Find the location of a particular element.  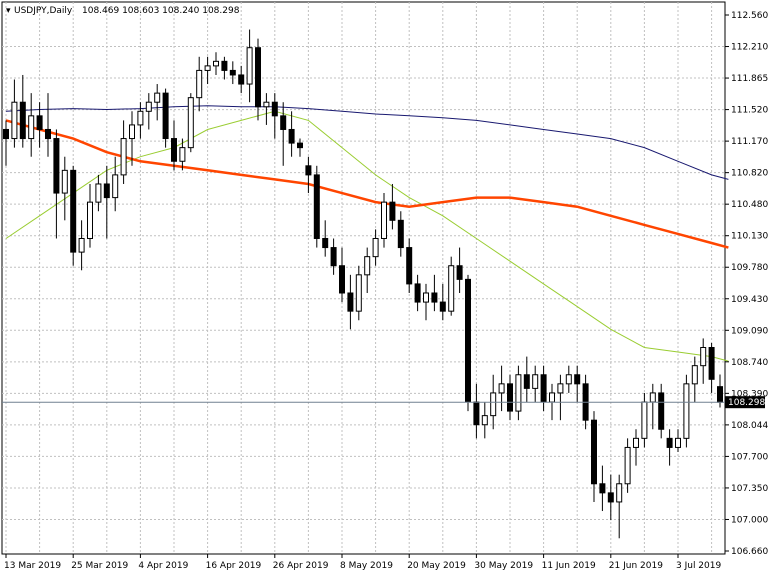

x-tick-label: 21 Jun 2019 is located at coordinates (636, 566).